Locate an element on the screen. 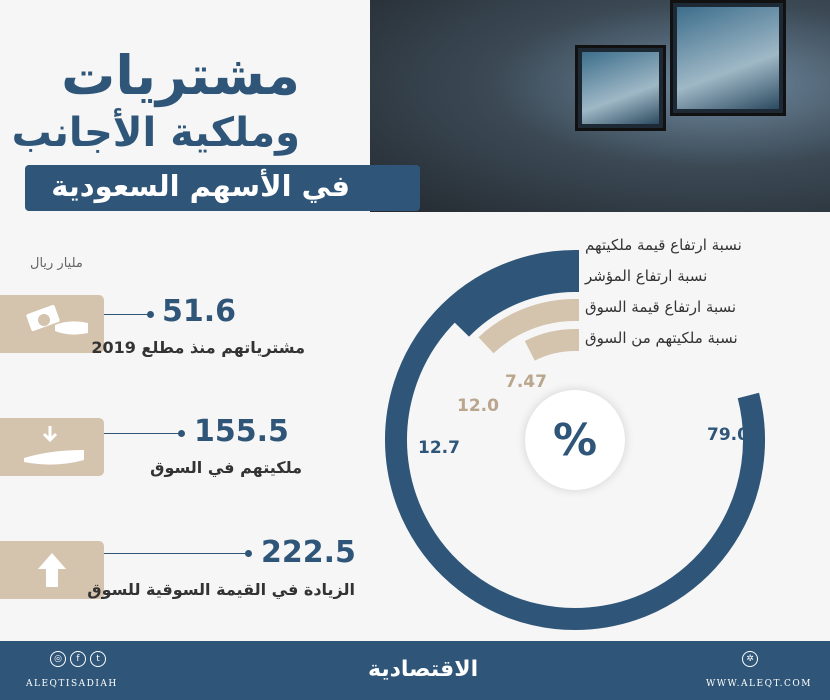 The image size is (830, 700). title-band: في الأسهم السعودية is located at coordinates (222, 188).